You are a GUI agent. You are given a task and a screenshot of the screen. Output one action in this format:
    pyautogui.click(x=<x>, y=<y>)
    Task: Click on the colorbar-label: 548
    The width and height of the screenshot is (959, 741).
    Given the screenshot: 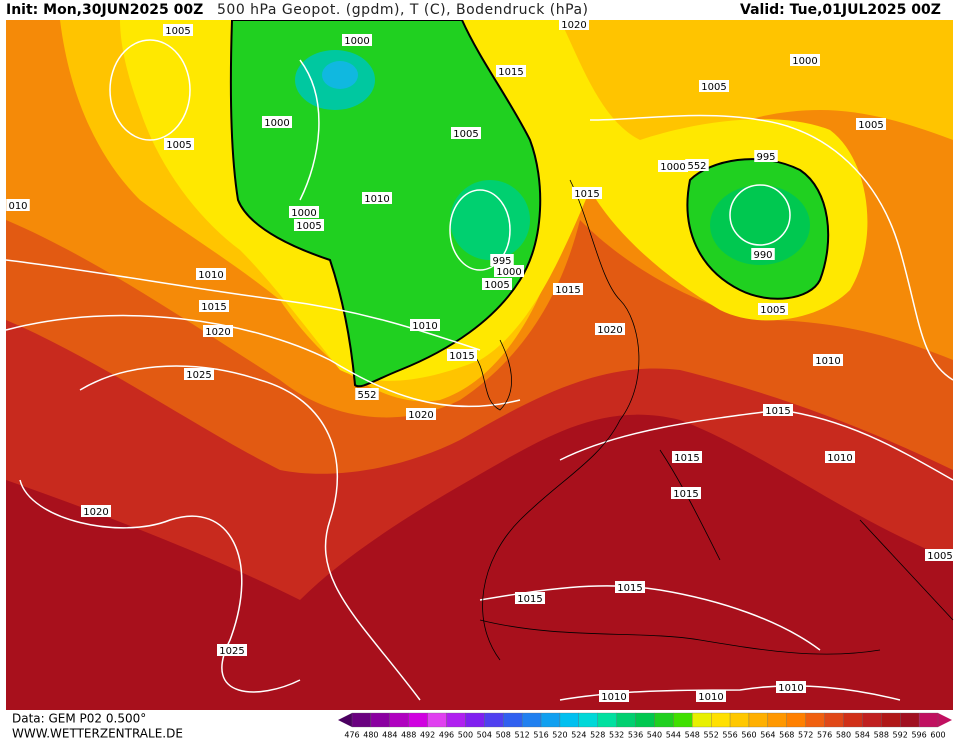 What is the action you would take?
    pyautogui.click(x=692, y=735)
    